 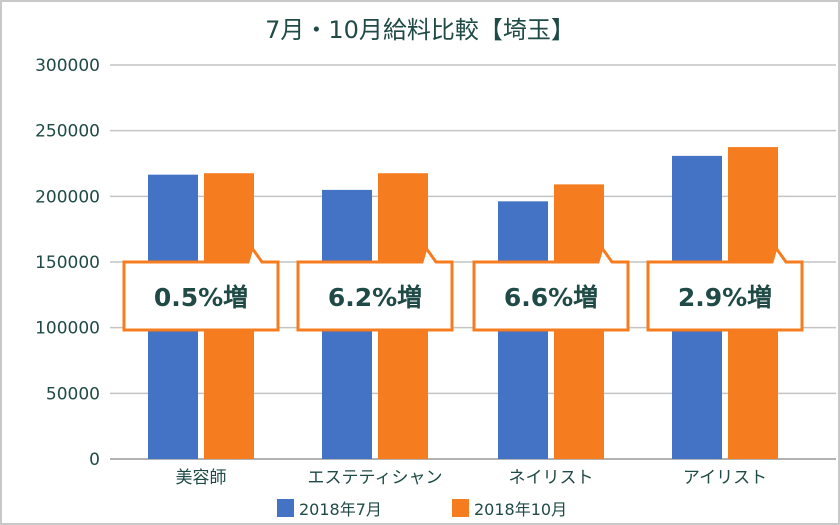 I want to click on x-category-label: 美容師, so click(x=201, y=478).